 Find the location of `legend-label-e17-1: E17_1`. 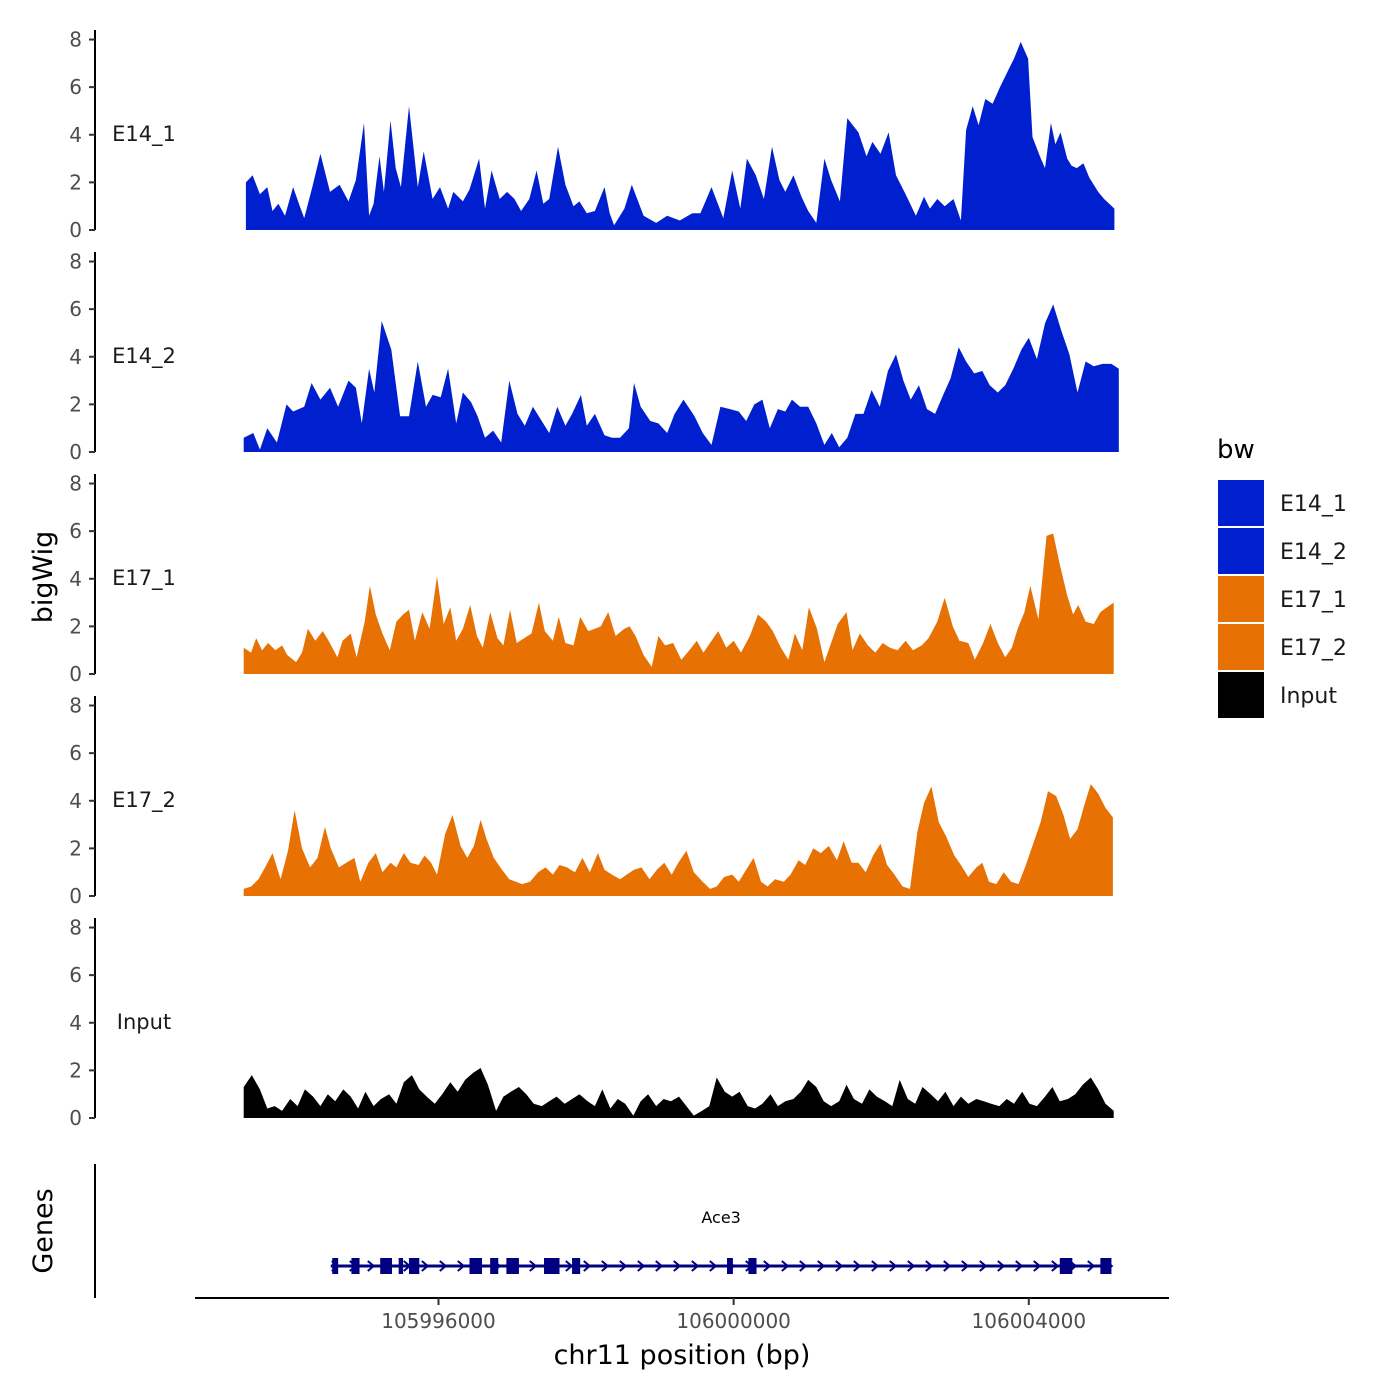

legend-label-e17-1: E17_1 is located at coordinates (1313, 600).